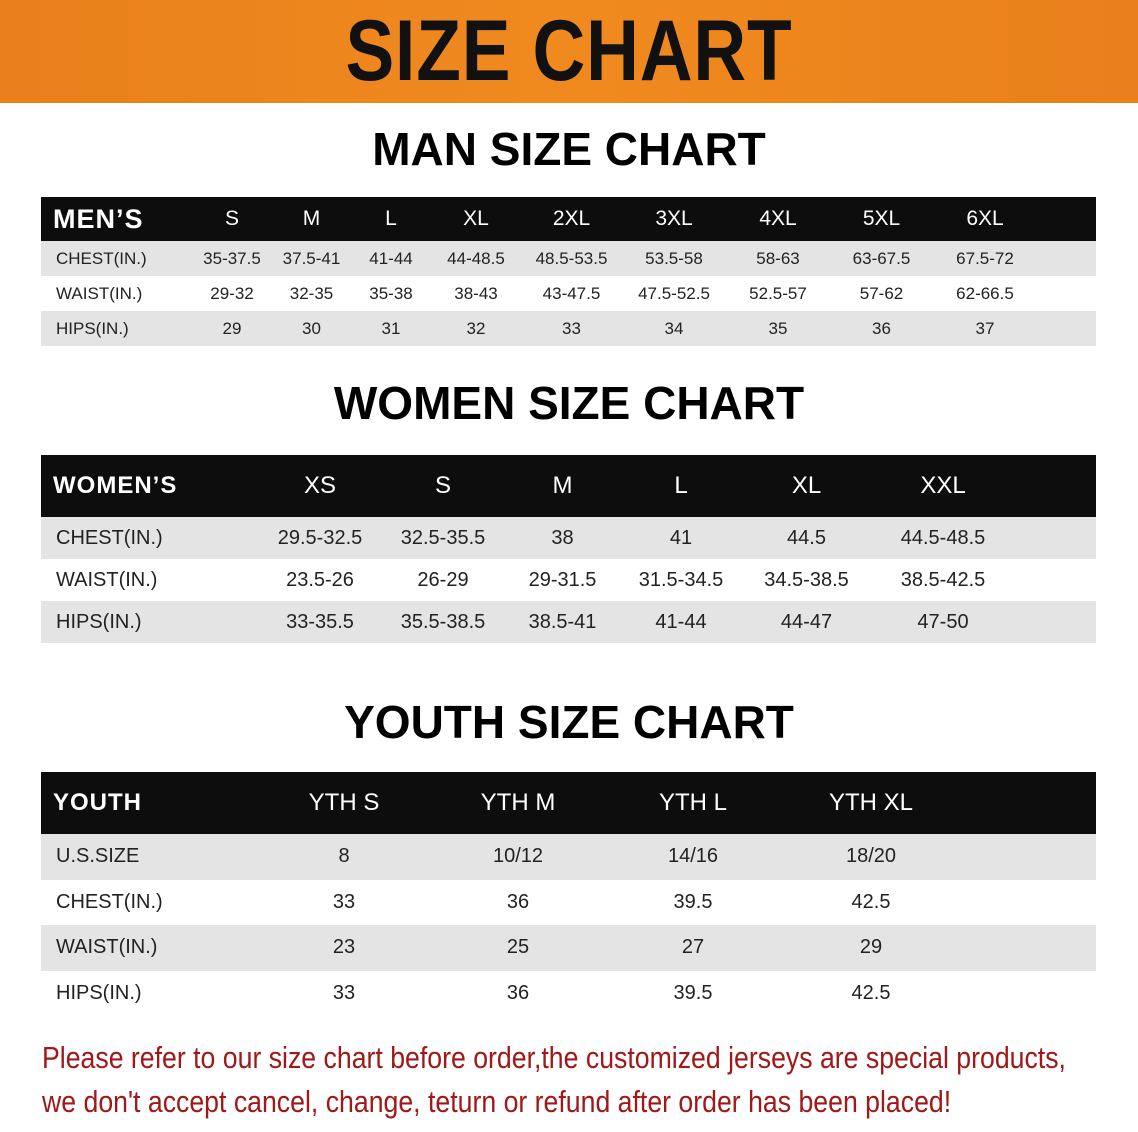  Describe the element at coordinates (674, 328) in the screenshot. I see `table-cell: 34` at that location.